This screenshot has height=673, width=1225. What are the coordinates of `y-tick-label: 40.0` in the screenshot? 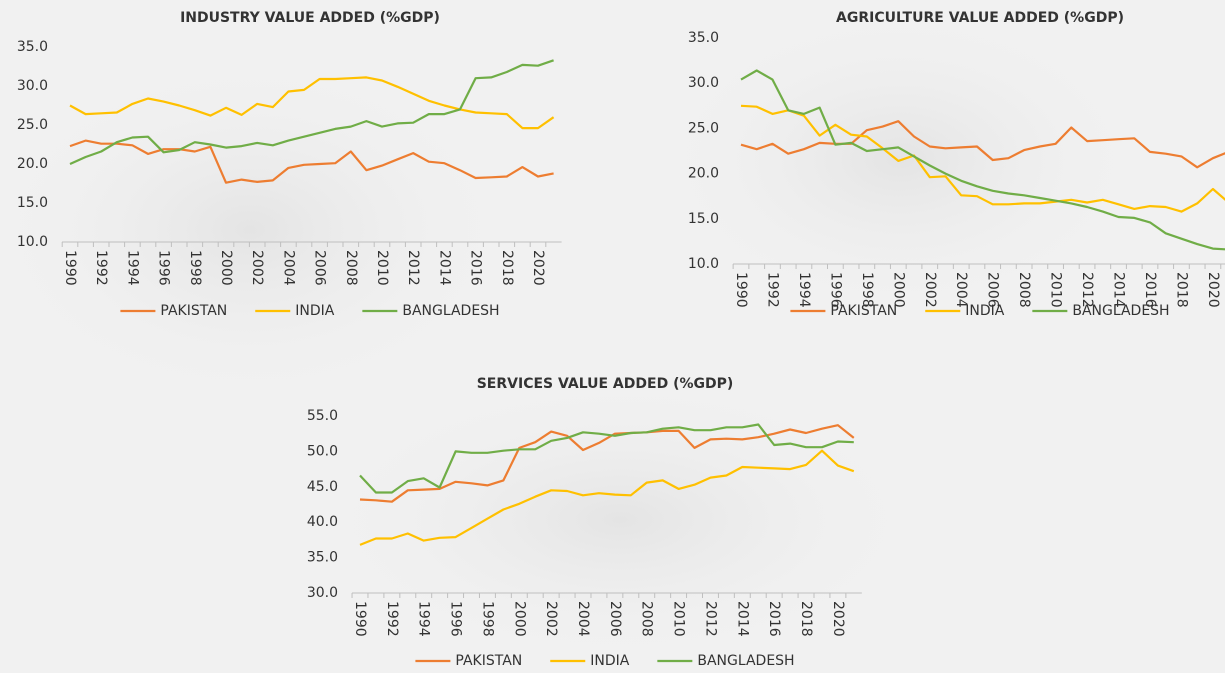 It's located at (322, 522).